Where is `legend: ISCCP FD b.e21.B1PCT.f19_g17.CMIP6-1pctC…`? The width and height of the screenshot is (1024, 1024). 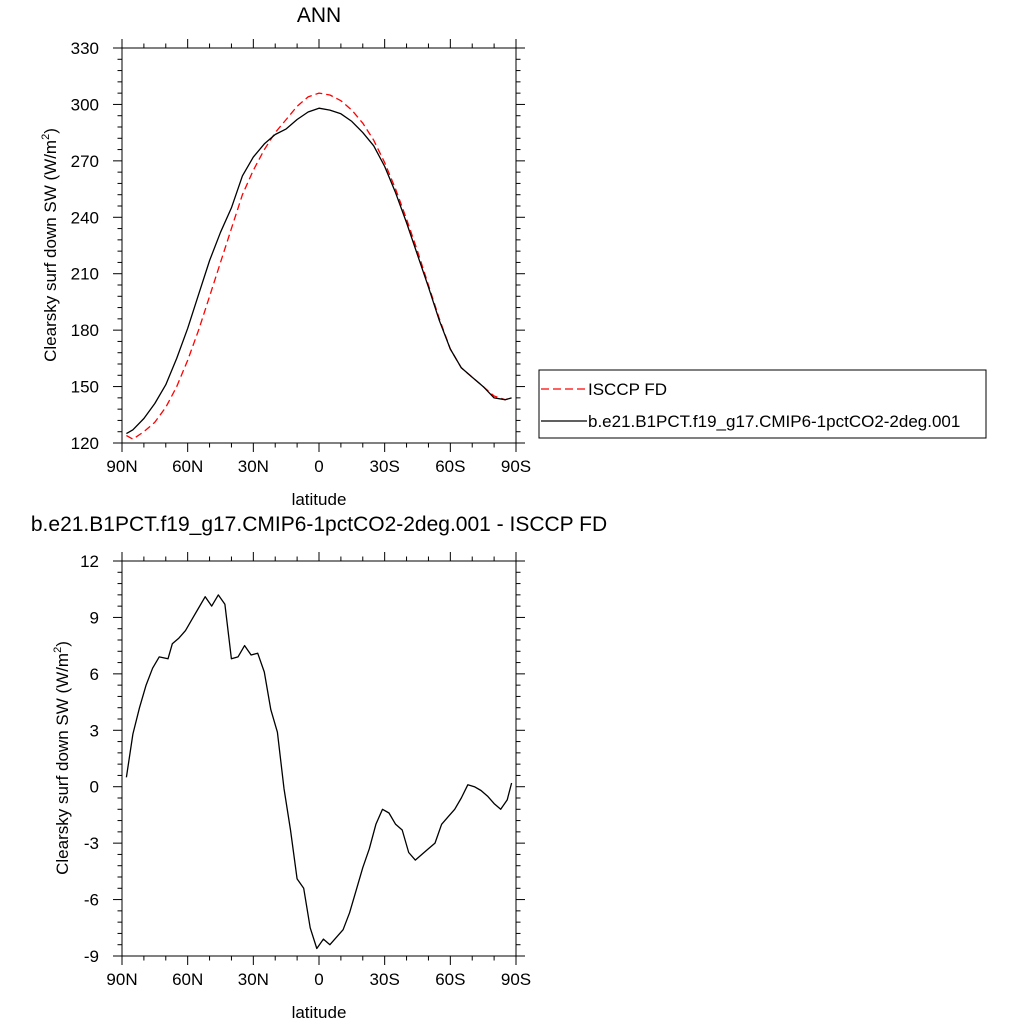 legend: ISCCP FD b.e21.B1PCT.f19_g17.CMIP6-1pctC… is located at coordinates (762, 404).